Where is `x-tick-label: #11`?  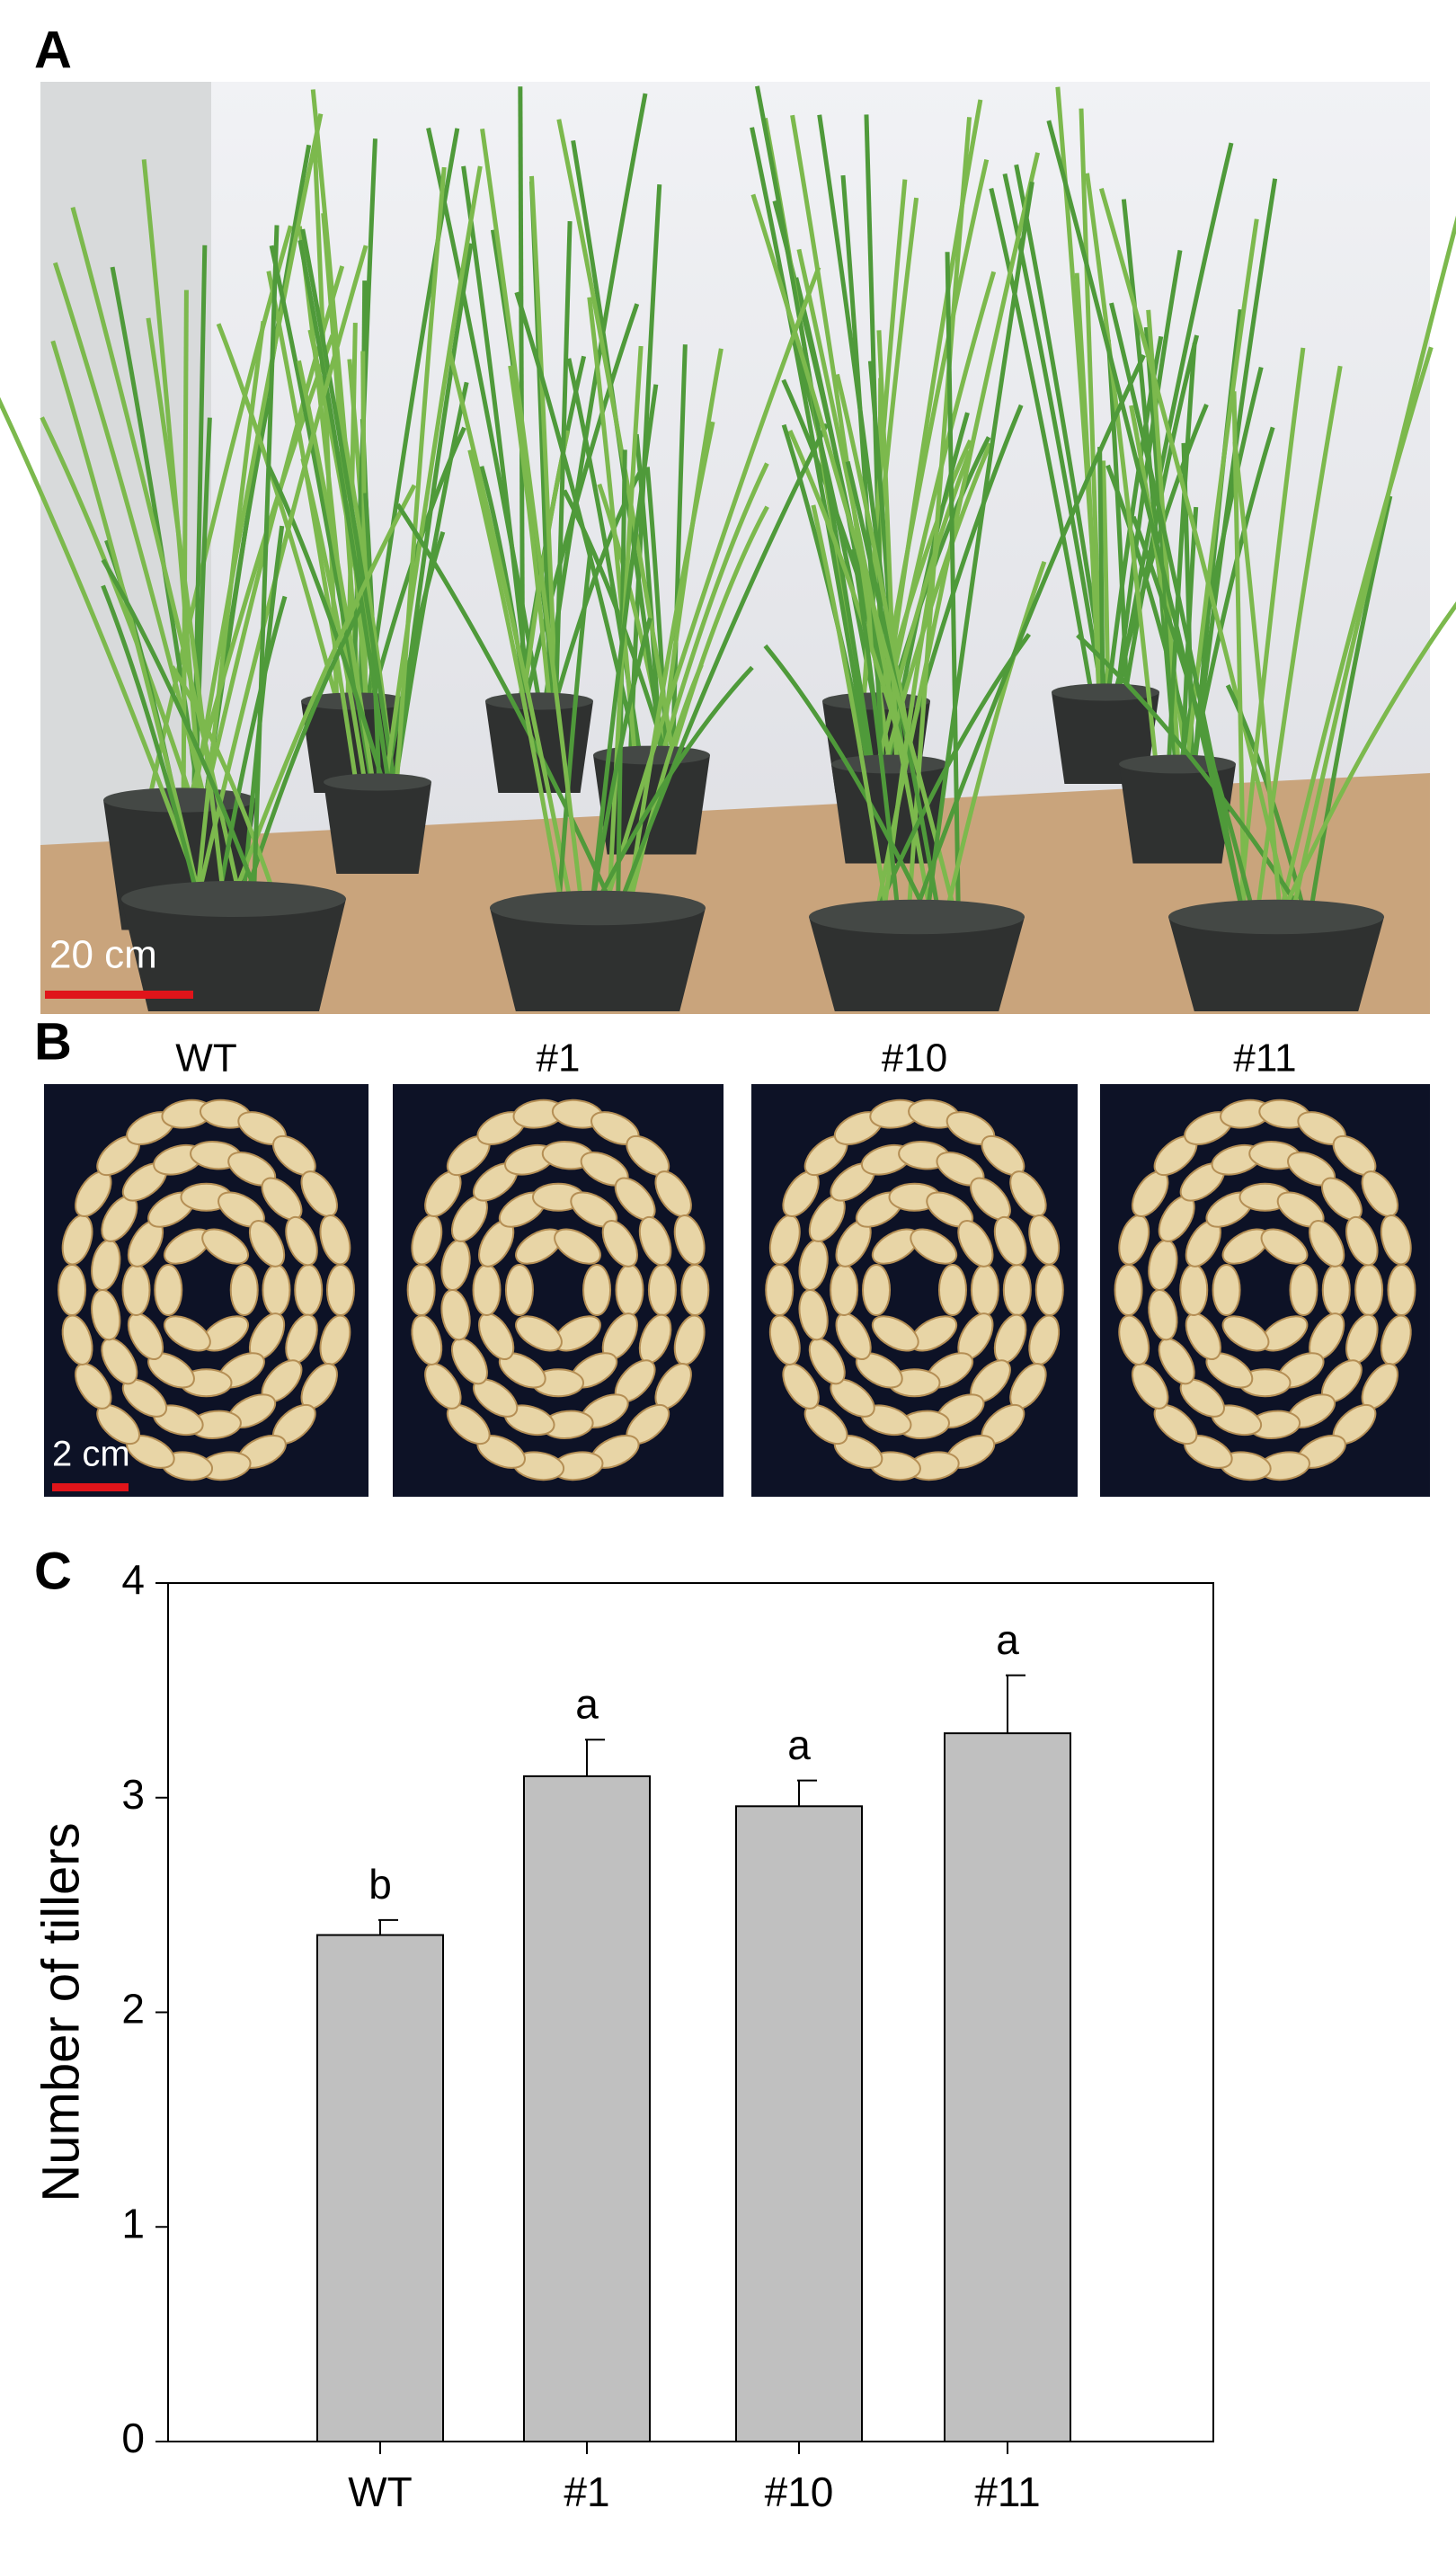 x-tick-label: #11 is located at coordinates (1007, 2491).